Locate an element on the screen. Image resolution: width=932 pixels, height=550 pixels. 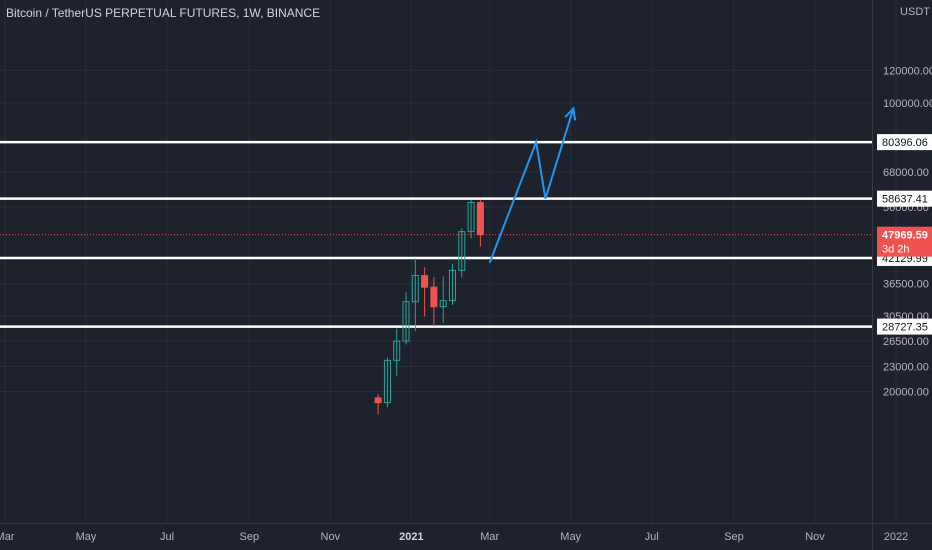
last-price-label: 47969.59 is located at coordinates (905, 236).